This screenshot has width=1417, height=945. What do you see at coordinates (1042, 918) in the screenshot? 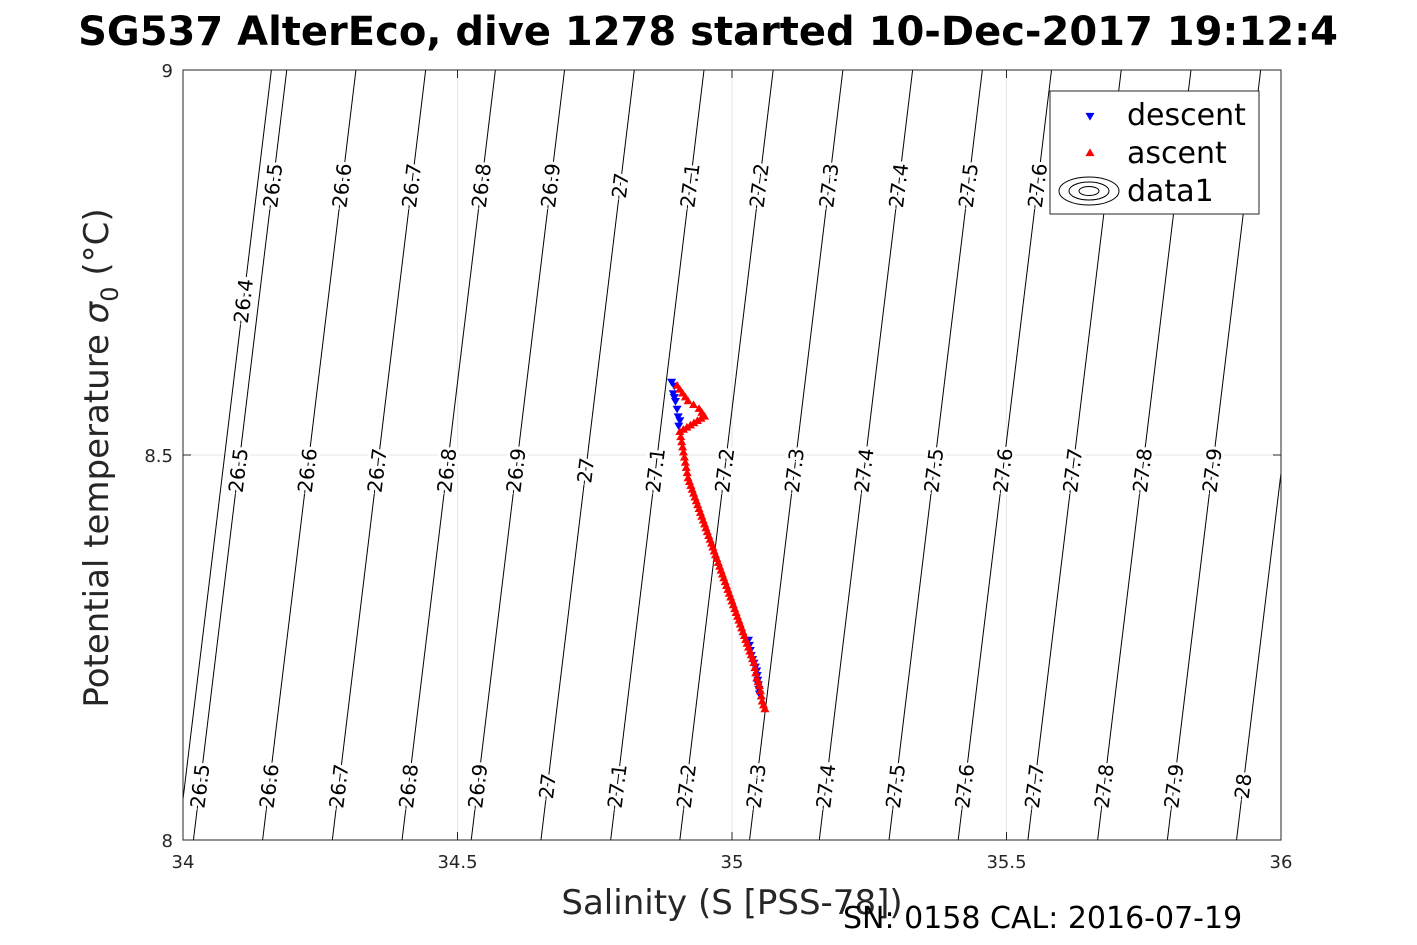
I see `calibration-footer: SN: 0158 CAL: 2016-07-19` at bounding box center [1042, 918].